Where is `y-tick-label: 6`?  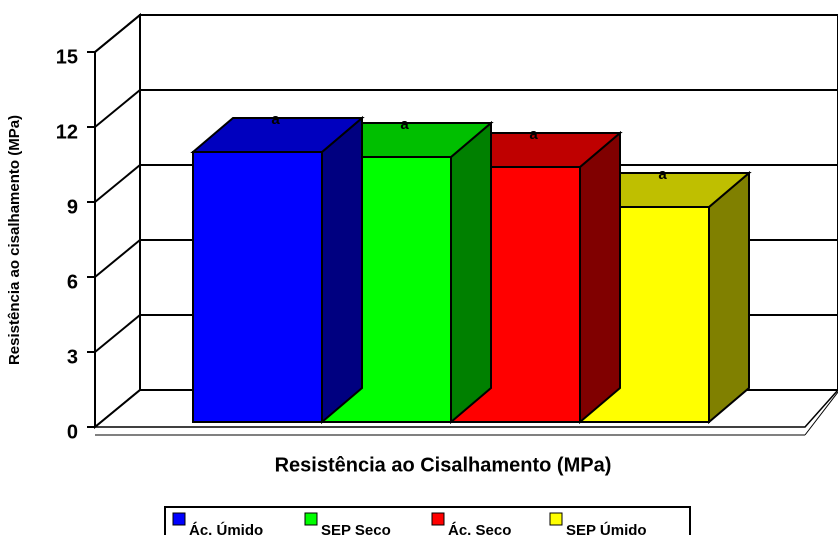 y-tick-label: 6 is located at coordinates (72, 282).